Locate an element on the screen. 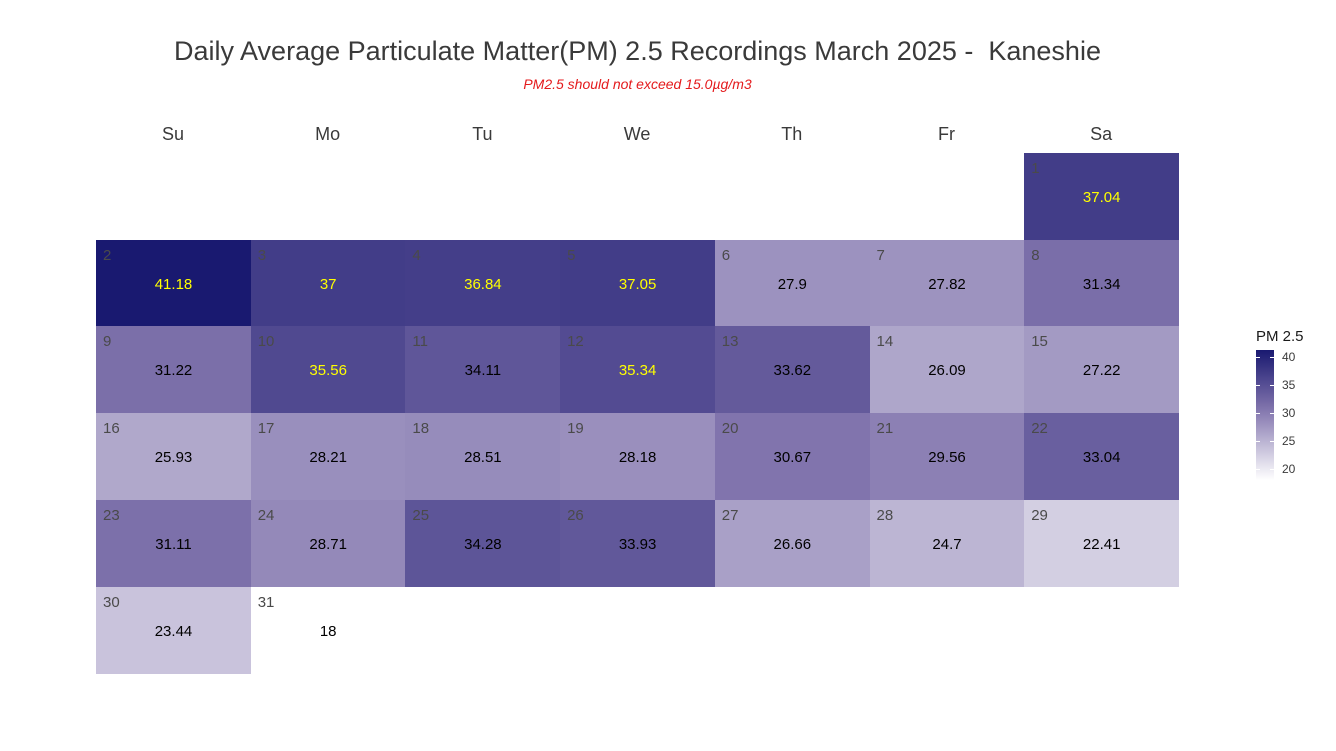 This screenshot has height=751, width=1336. pm25-value-label: 35.34 is located at coordinates (637, 371).